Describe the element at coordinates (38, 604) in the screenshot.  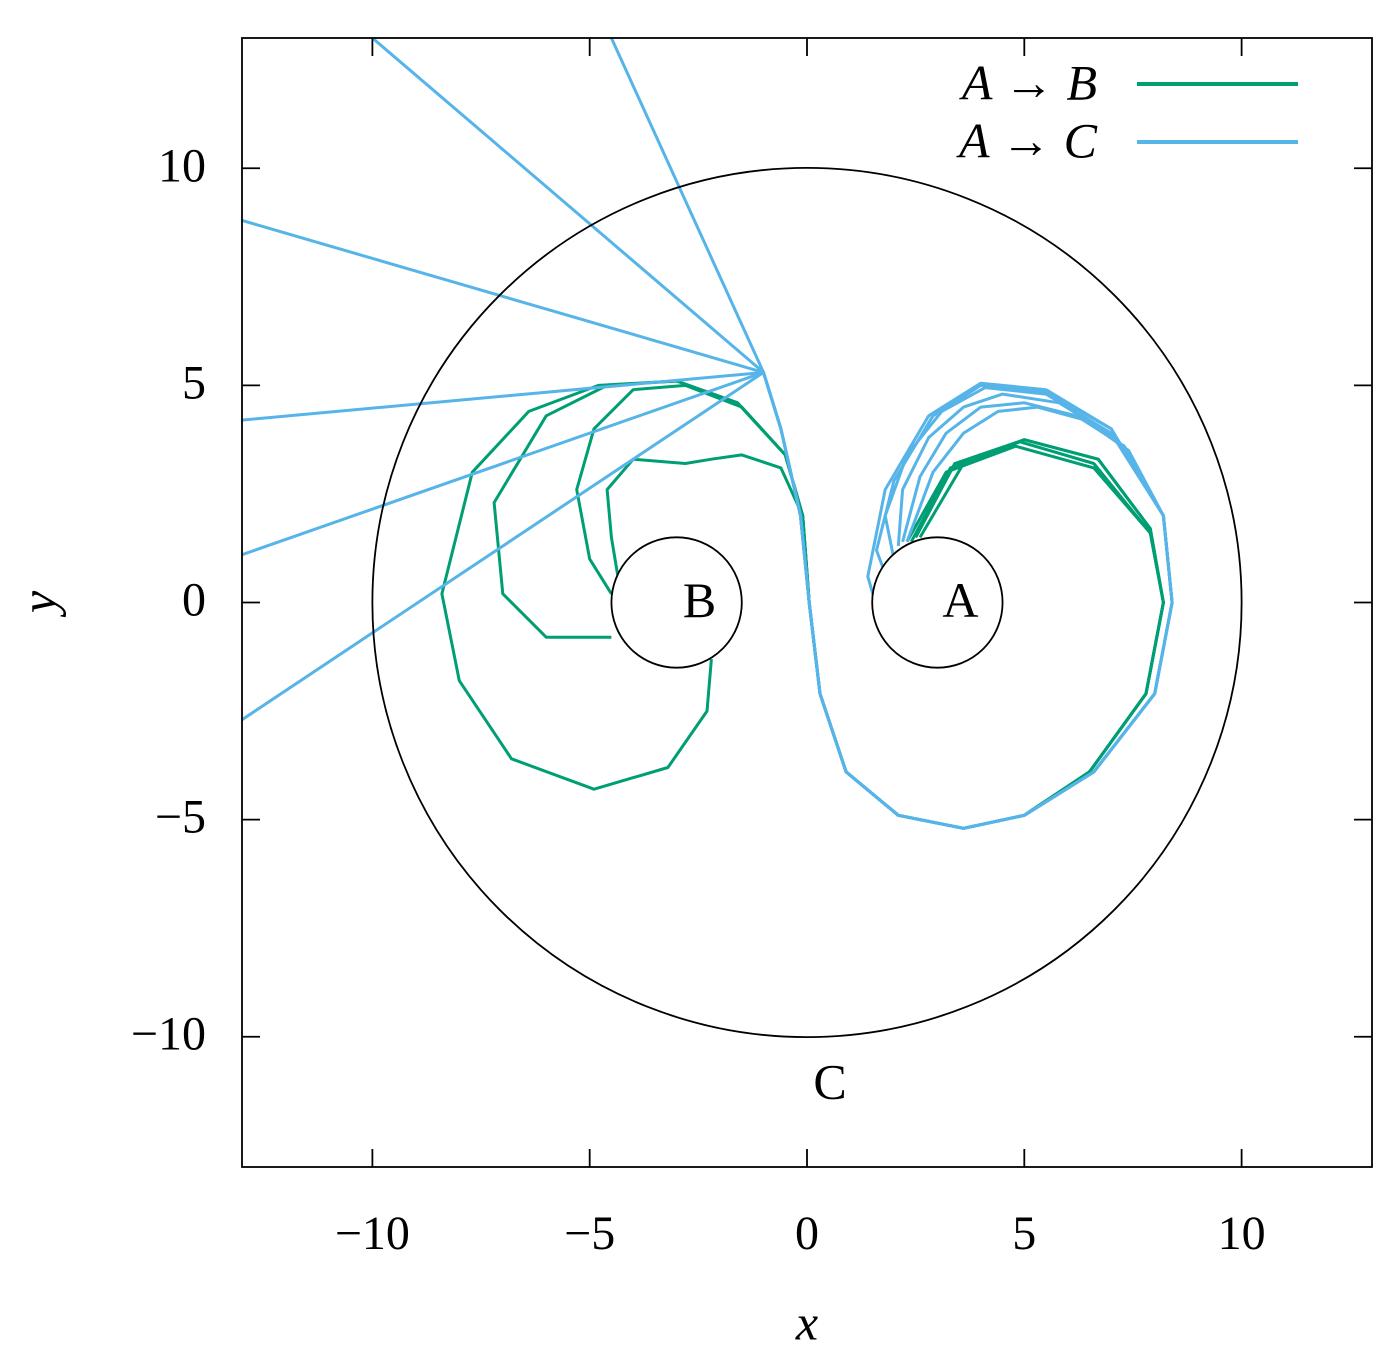
I see `y-axis-label: y` at that location.